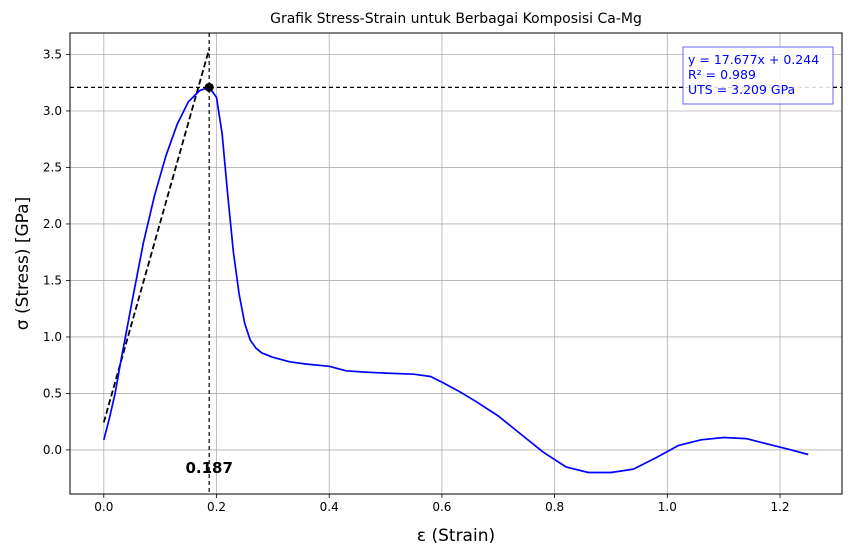  Describe the element at coordinates (441, 507) in the screenshot. I see `x-tick-label: 0.6` at that location.